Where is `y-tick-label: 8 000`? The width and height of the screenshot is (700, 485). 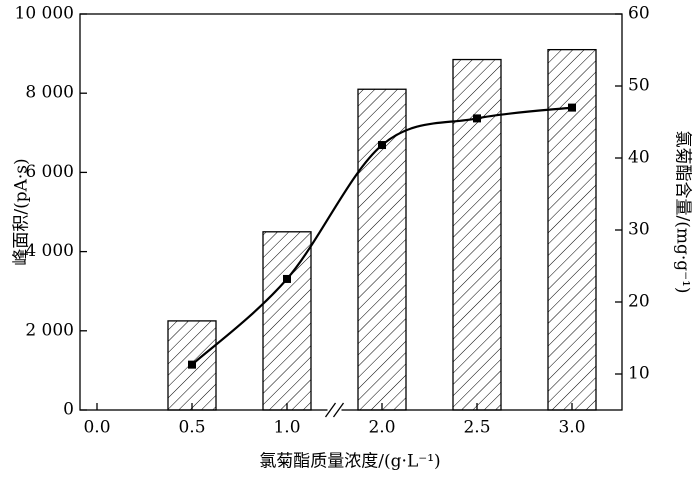
y-tick-label: 8 000 is located at coordinates (49, 93).